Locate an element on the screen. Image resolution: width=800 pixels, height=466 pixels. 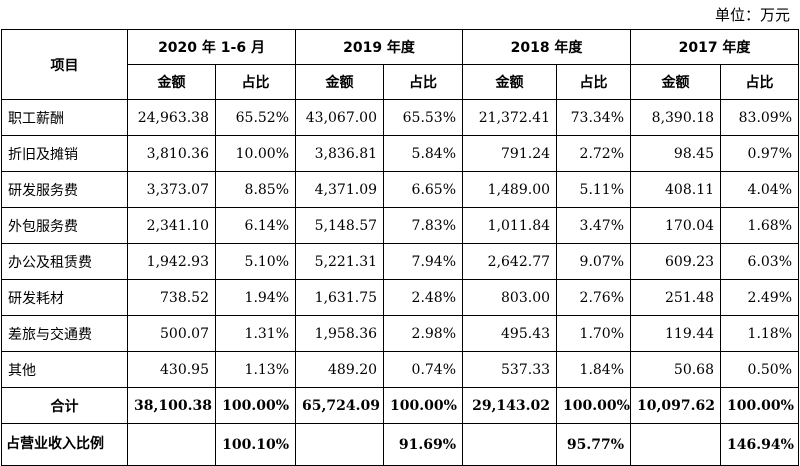
amount-cell: 5,148.57 is located at coordinates (340, 225).